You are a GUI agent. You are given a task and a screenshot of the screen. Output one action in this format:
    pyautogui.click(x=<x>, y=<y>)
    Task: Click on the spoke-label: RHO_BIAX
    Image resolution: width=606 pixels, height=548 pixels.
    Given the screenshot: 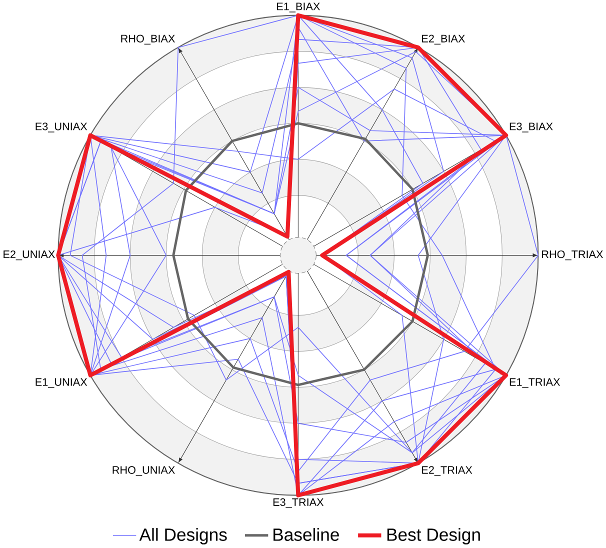 What is the action you would take?
    pyautogui.click(x=148, y=39)
    